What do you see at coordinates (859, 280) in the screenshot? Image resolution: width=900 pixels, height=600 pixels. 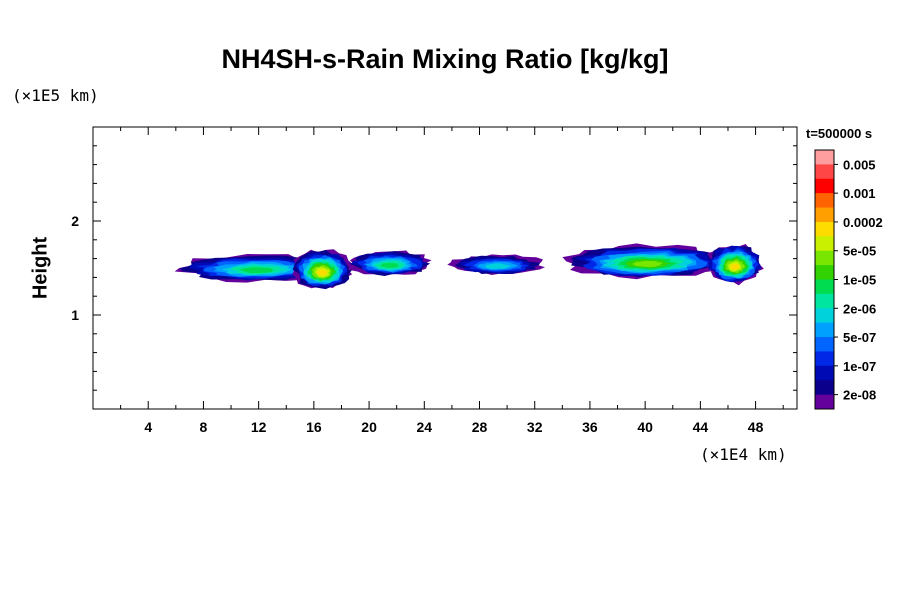 I see `colorbar-label: 1e-05` at bounding box center [859, 280].